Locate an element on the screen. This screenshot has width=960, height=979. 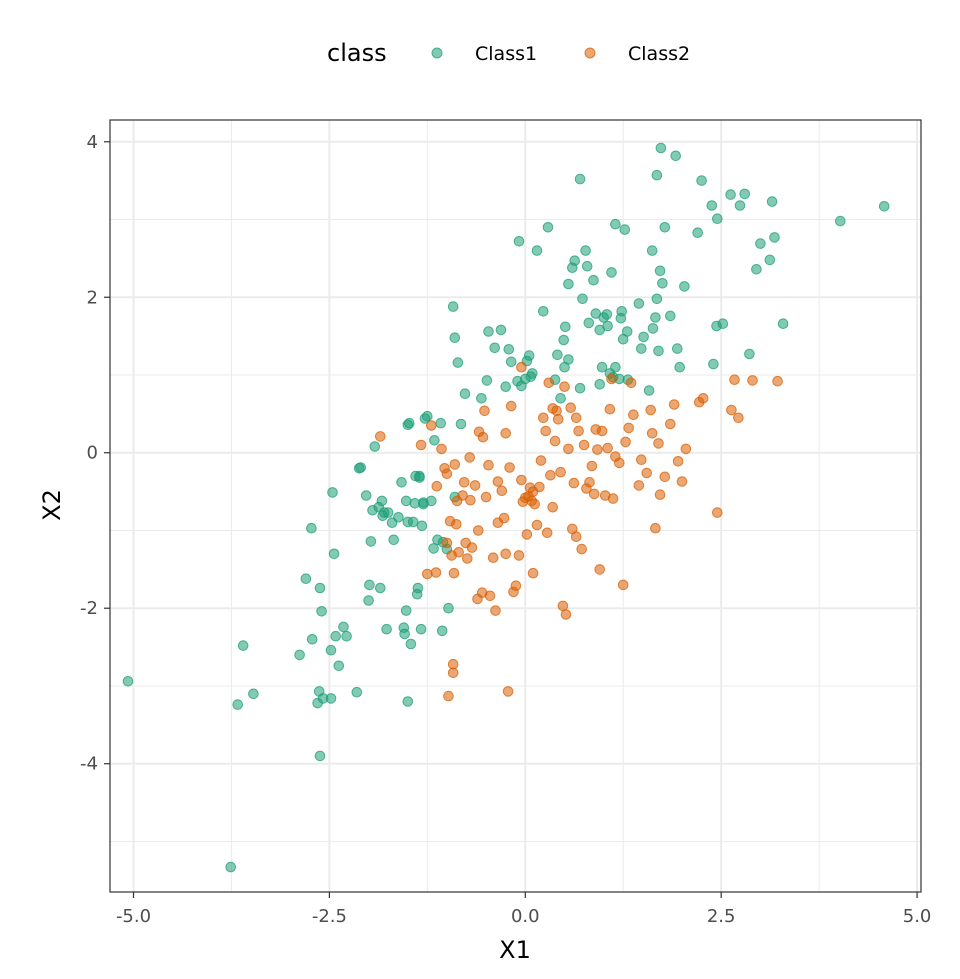
x-axis: -5.0 -2.5 0.0 2.5 5.0 is located at coordinates (523, 909).